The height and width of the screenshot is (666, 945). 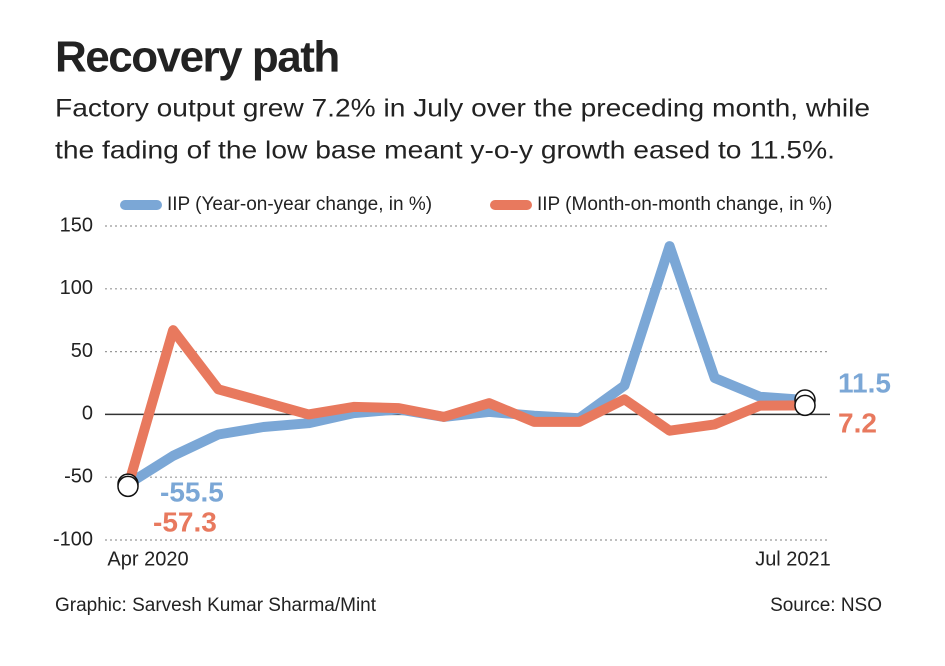 I want to click on x-tick-label: Apr 2020, so click(x=147, y=559).